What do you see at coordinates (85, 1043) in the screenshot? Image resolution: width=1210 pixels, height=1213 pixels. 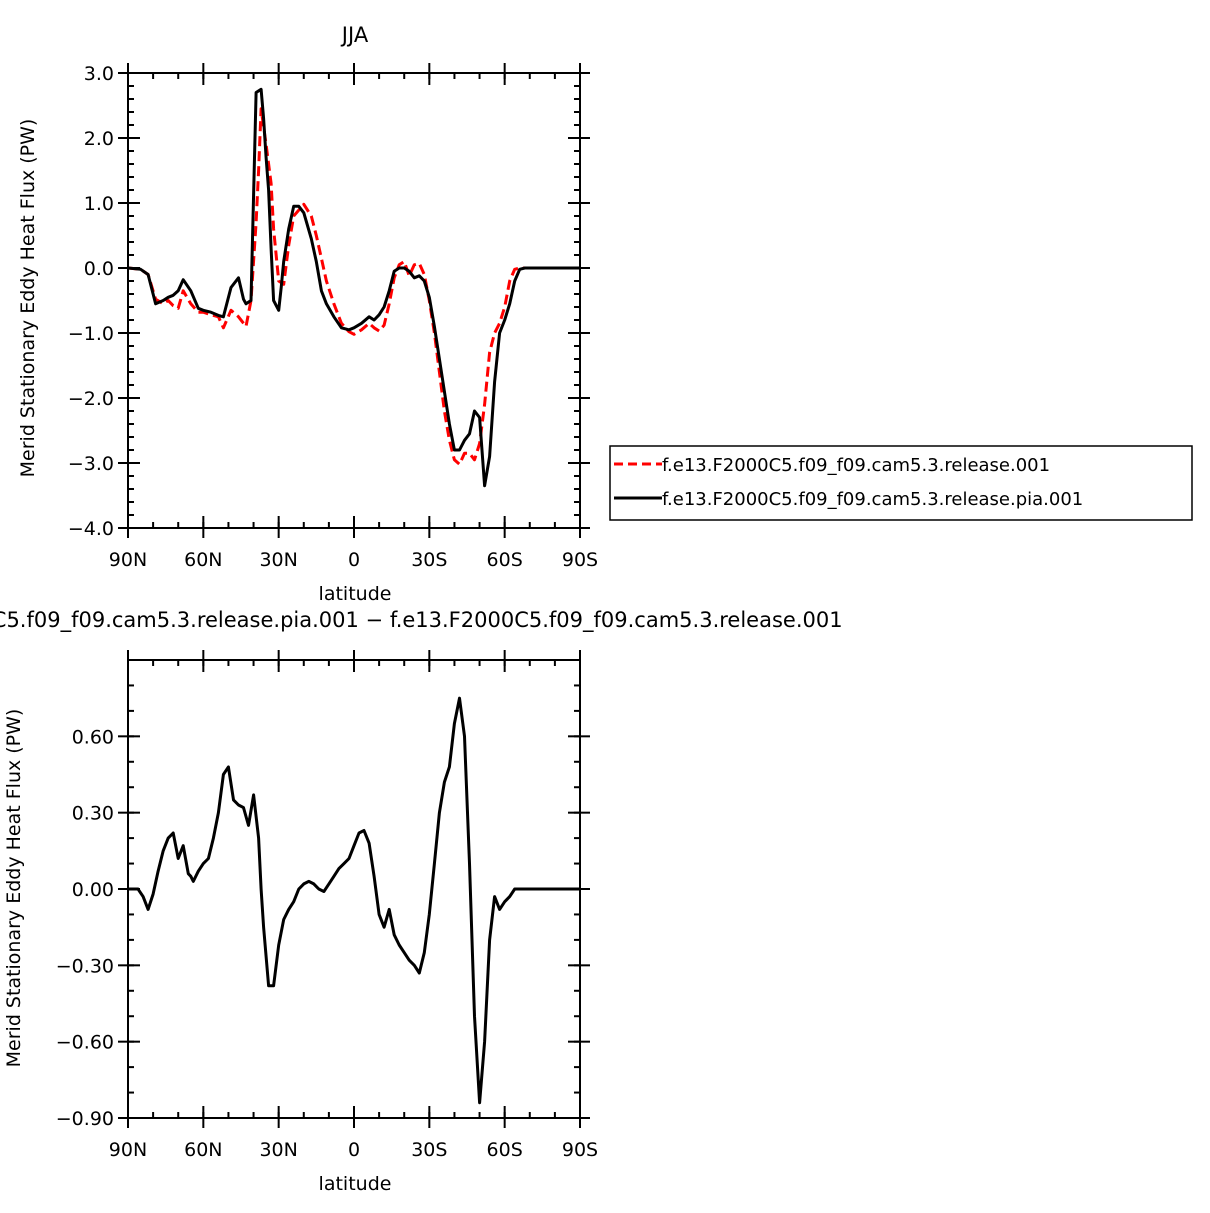 I see `bottom-y-tick-label: −0.60` at bounding box center [85, 1043].